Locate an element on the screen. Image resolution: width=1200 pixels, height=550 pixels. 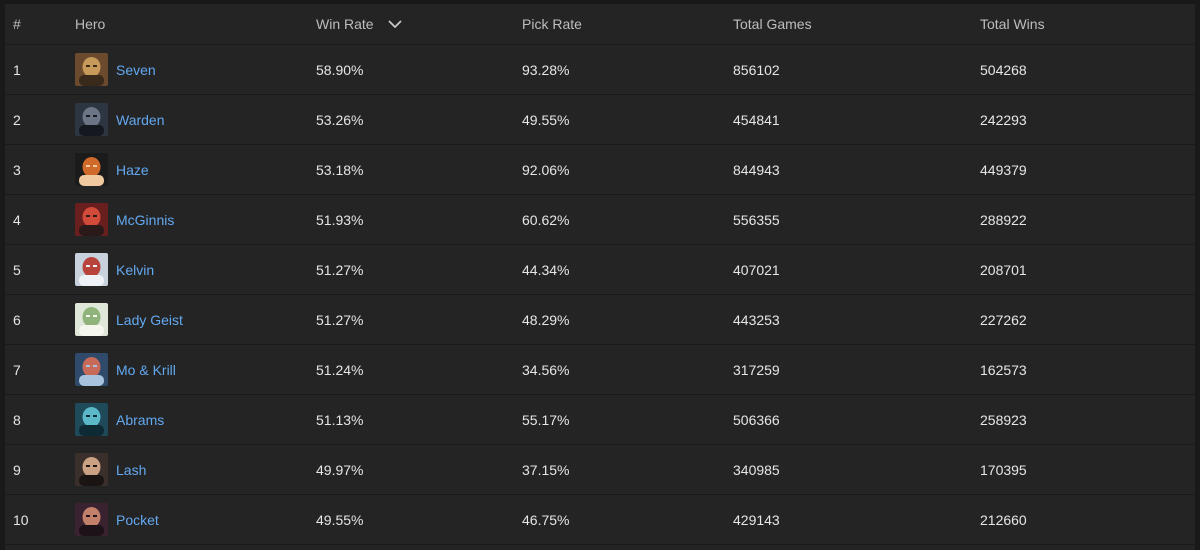
win-rate-cell: 49.55% is located at coordinates (340, 519).